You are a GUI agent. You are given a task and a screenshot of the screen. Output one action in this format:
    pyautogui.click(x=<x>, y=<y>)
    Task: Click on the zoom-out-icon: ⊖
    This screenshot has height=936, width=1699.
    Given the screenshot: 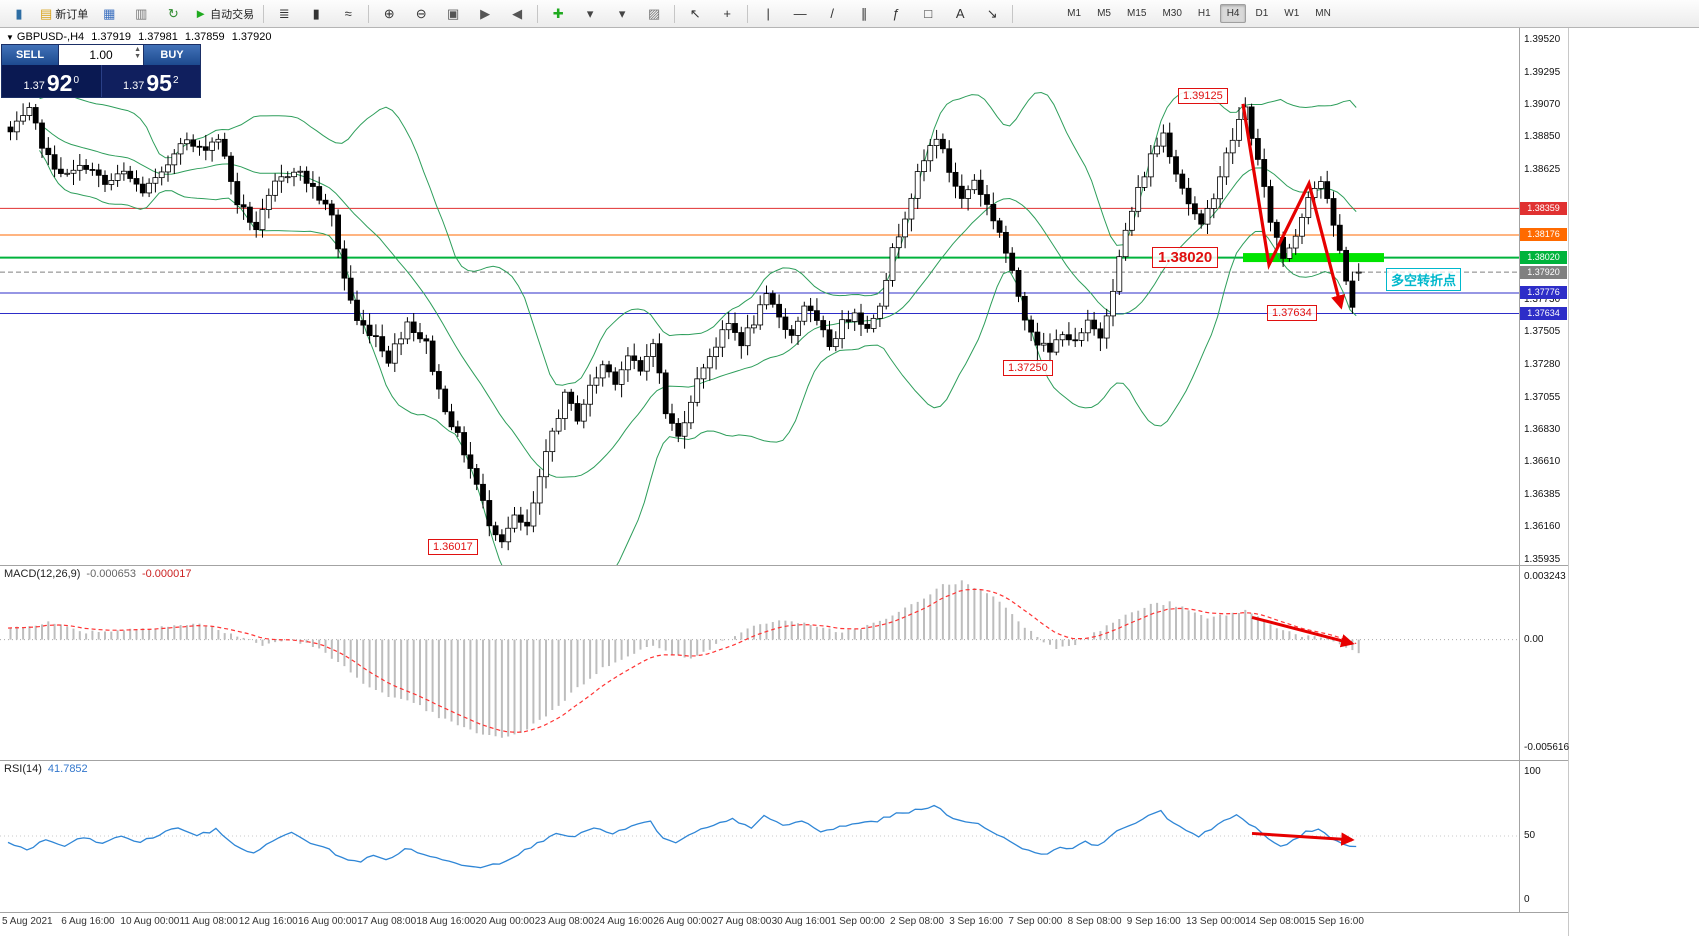 What is the action you would take?
    pyautogui.click(x=421, y=13)
    